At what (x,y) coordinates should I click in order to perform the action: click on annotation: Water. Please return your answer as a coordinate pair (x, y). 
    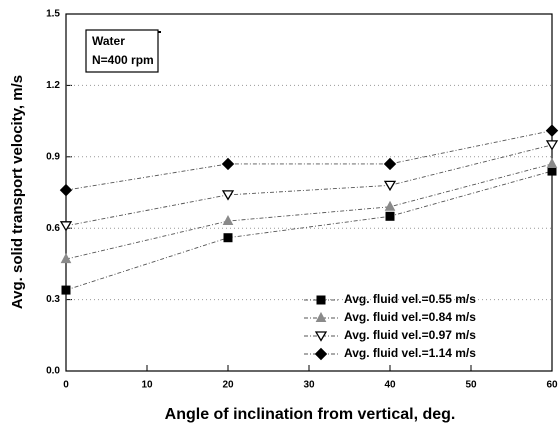
    Looking at the image, I should click on (108, 41).